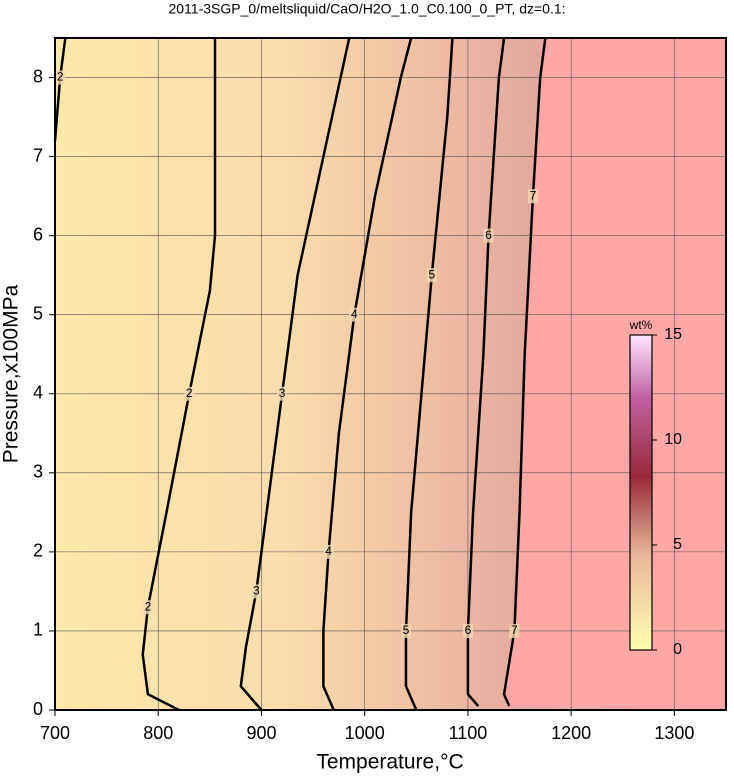 Image resolution: width=734 pixels, height=781 pixels. Describe the element at coordinates (38, 313) in the screenshot. I see `y-tick-label: 5` at that location.